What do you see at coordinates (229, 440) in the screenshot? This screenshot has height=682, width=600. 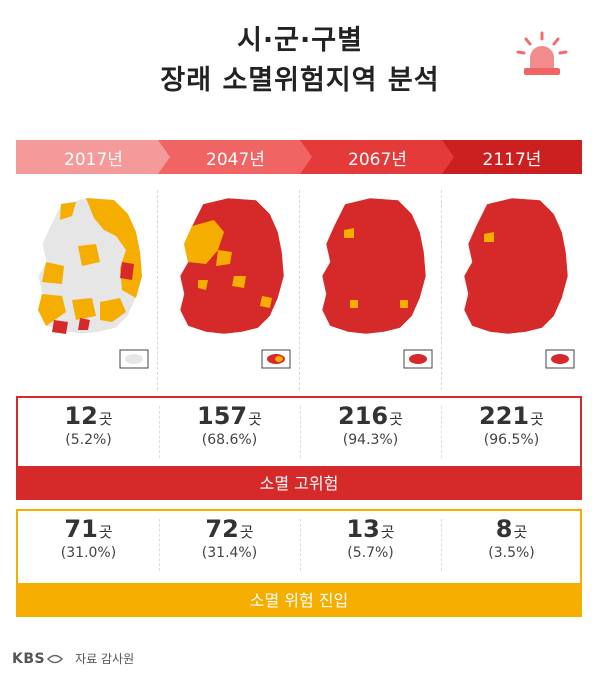 I see `percent: (68.6%)` at bounding box center [229, 440].